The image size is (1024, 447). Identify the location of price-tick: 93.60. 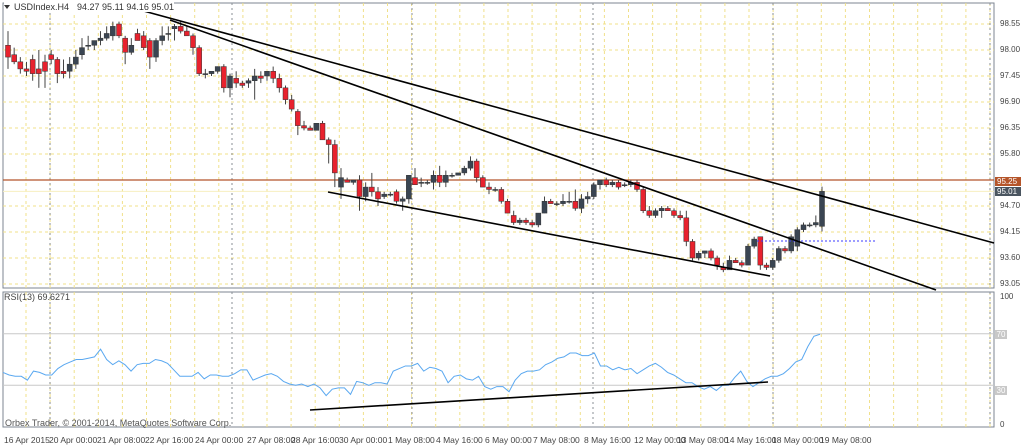
(1010, 257).